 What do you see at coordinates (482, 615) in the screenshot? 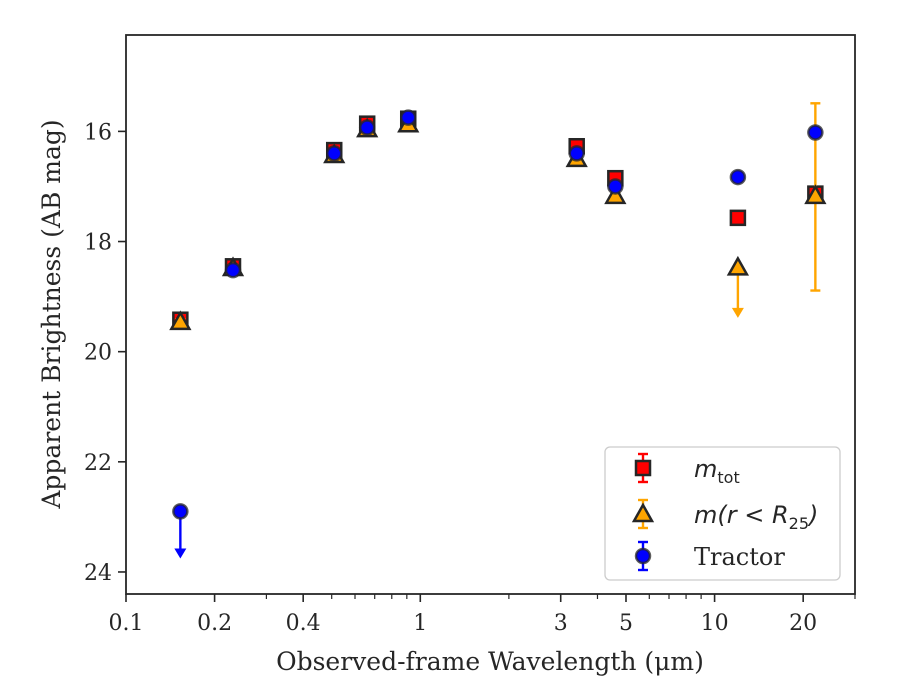
I see `x-axis: 0.1 0.2 0.4 1 3 5 10 20` at bounding box center [482, 615].